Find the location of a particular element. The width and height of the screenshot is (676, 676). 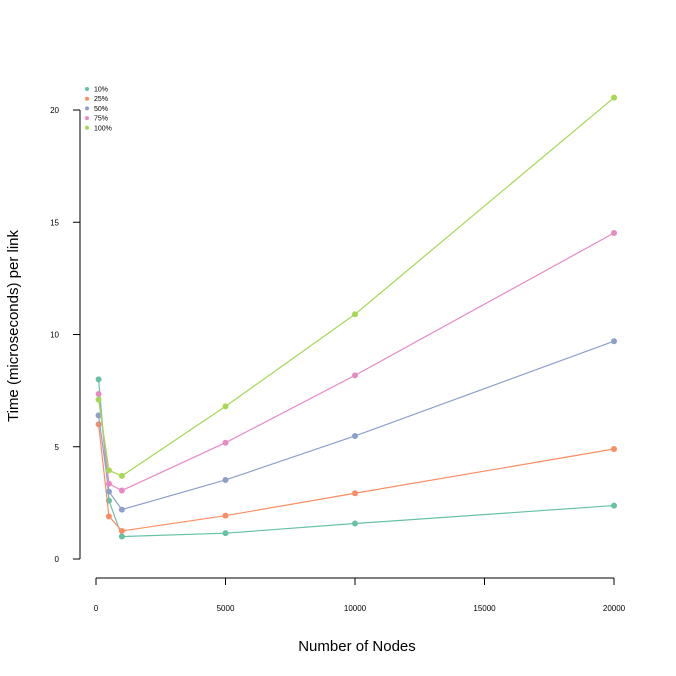

legend-item: 50% is located at coordinates (96, 109).